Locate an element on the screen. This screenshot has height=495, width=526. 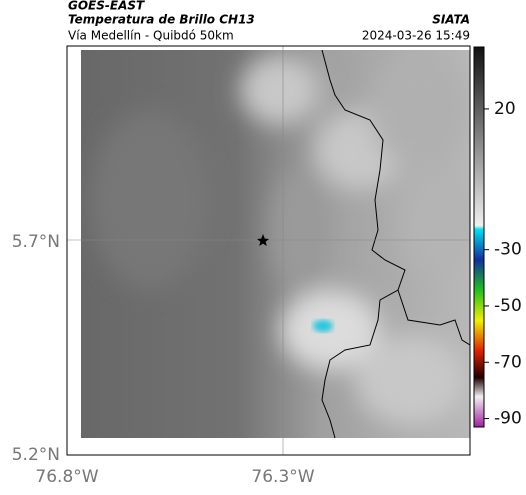
lat-label: 5.7°N is located at coordinates (36, 242).